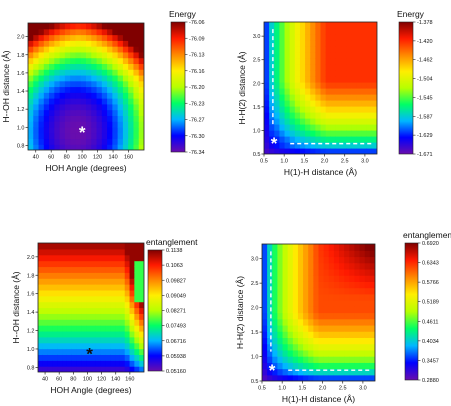 The image size is (451, 406). I want to click on plot-frame, so click(318, 312).